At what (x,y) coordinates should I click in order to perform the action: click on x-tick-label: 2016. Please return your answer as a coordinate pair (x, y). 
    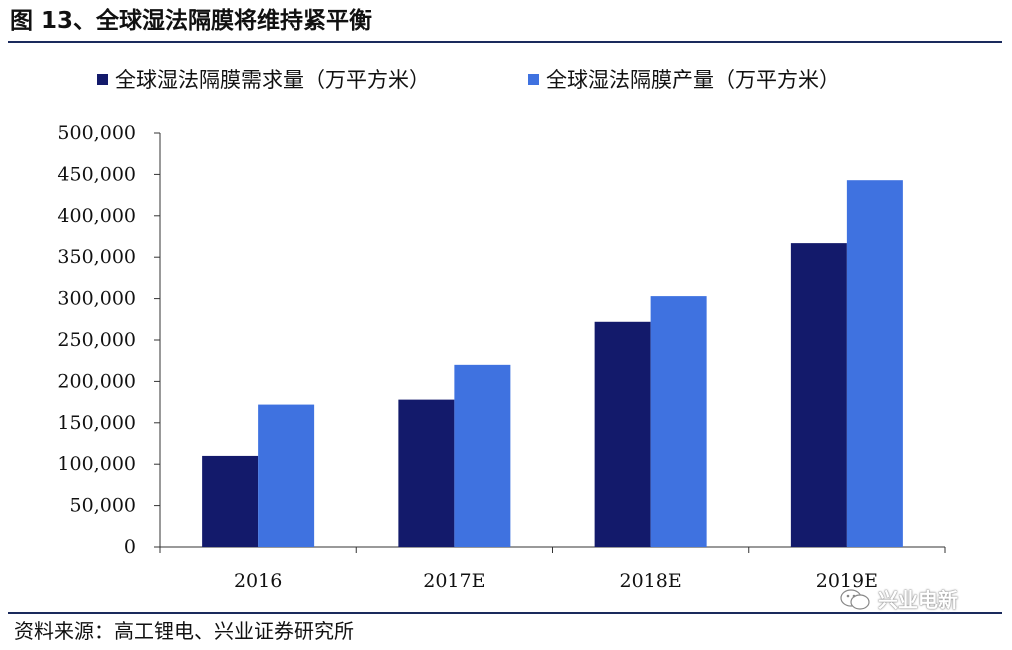
    Looking at the image, I should click on (258, 581).